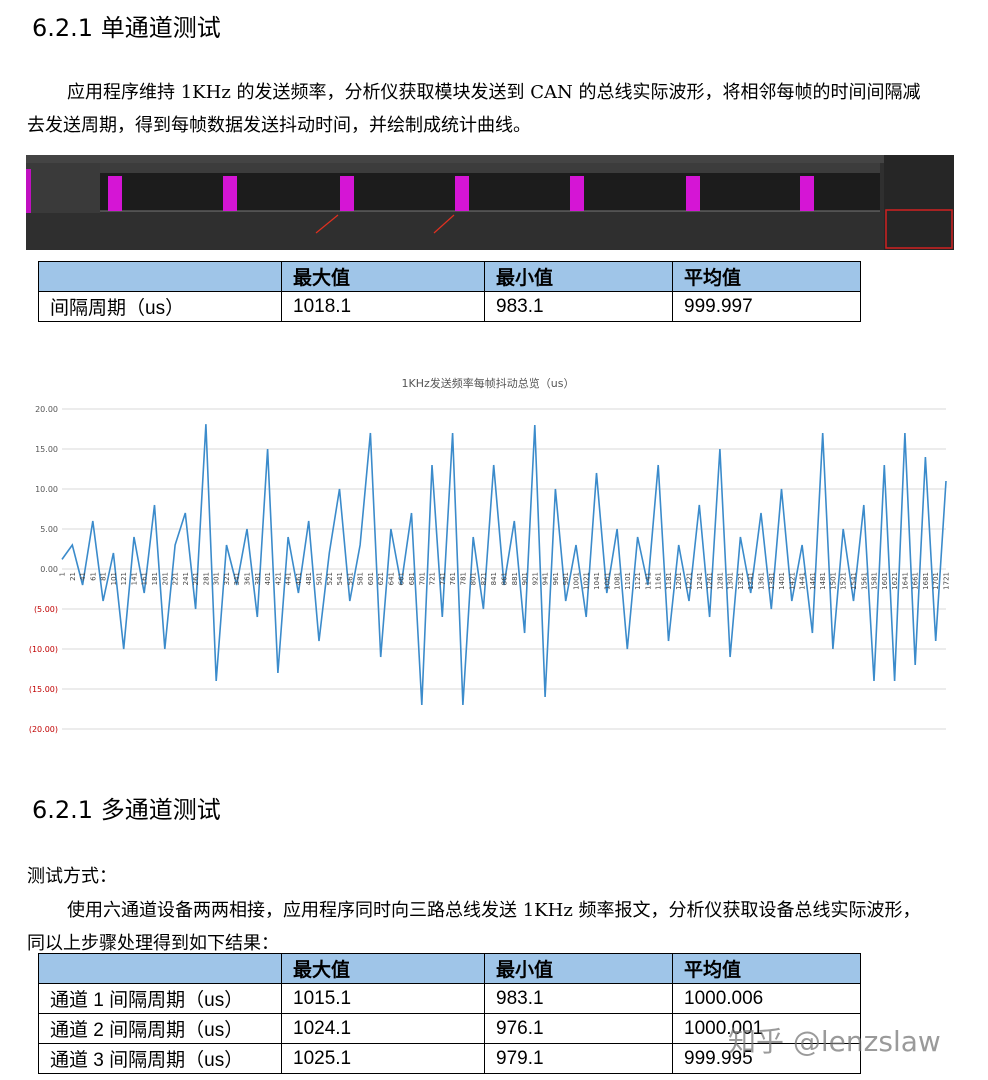 Image resolution: width=988 pixels, height=1080 pixels. What do you see at coordinates (217, 578) in the screenshot?
I see `x-tick-label: 301` at bounding box center [217, 578].